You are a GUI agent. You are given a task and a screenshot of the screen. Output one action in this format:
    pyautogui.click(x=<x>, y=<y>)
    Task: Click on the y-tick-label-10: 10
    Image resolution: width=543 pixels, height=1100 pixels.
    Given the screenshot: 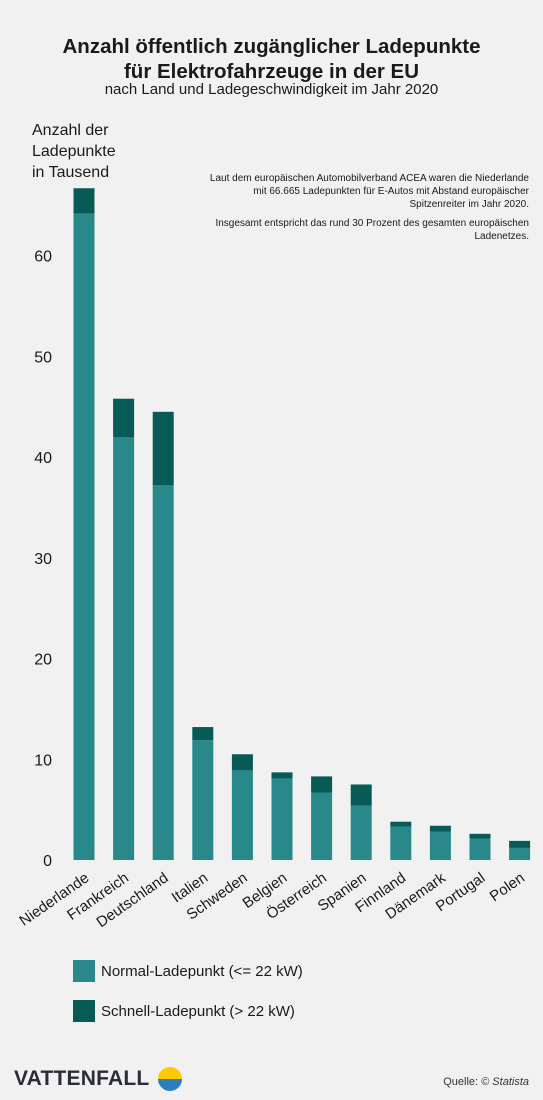 What is the action you would take?
    pyautogui.click(x=43, y=760)
    